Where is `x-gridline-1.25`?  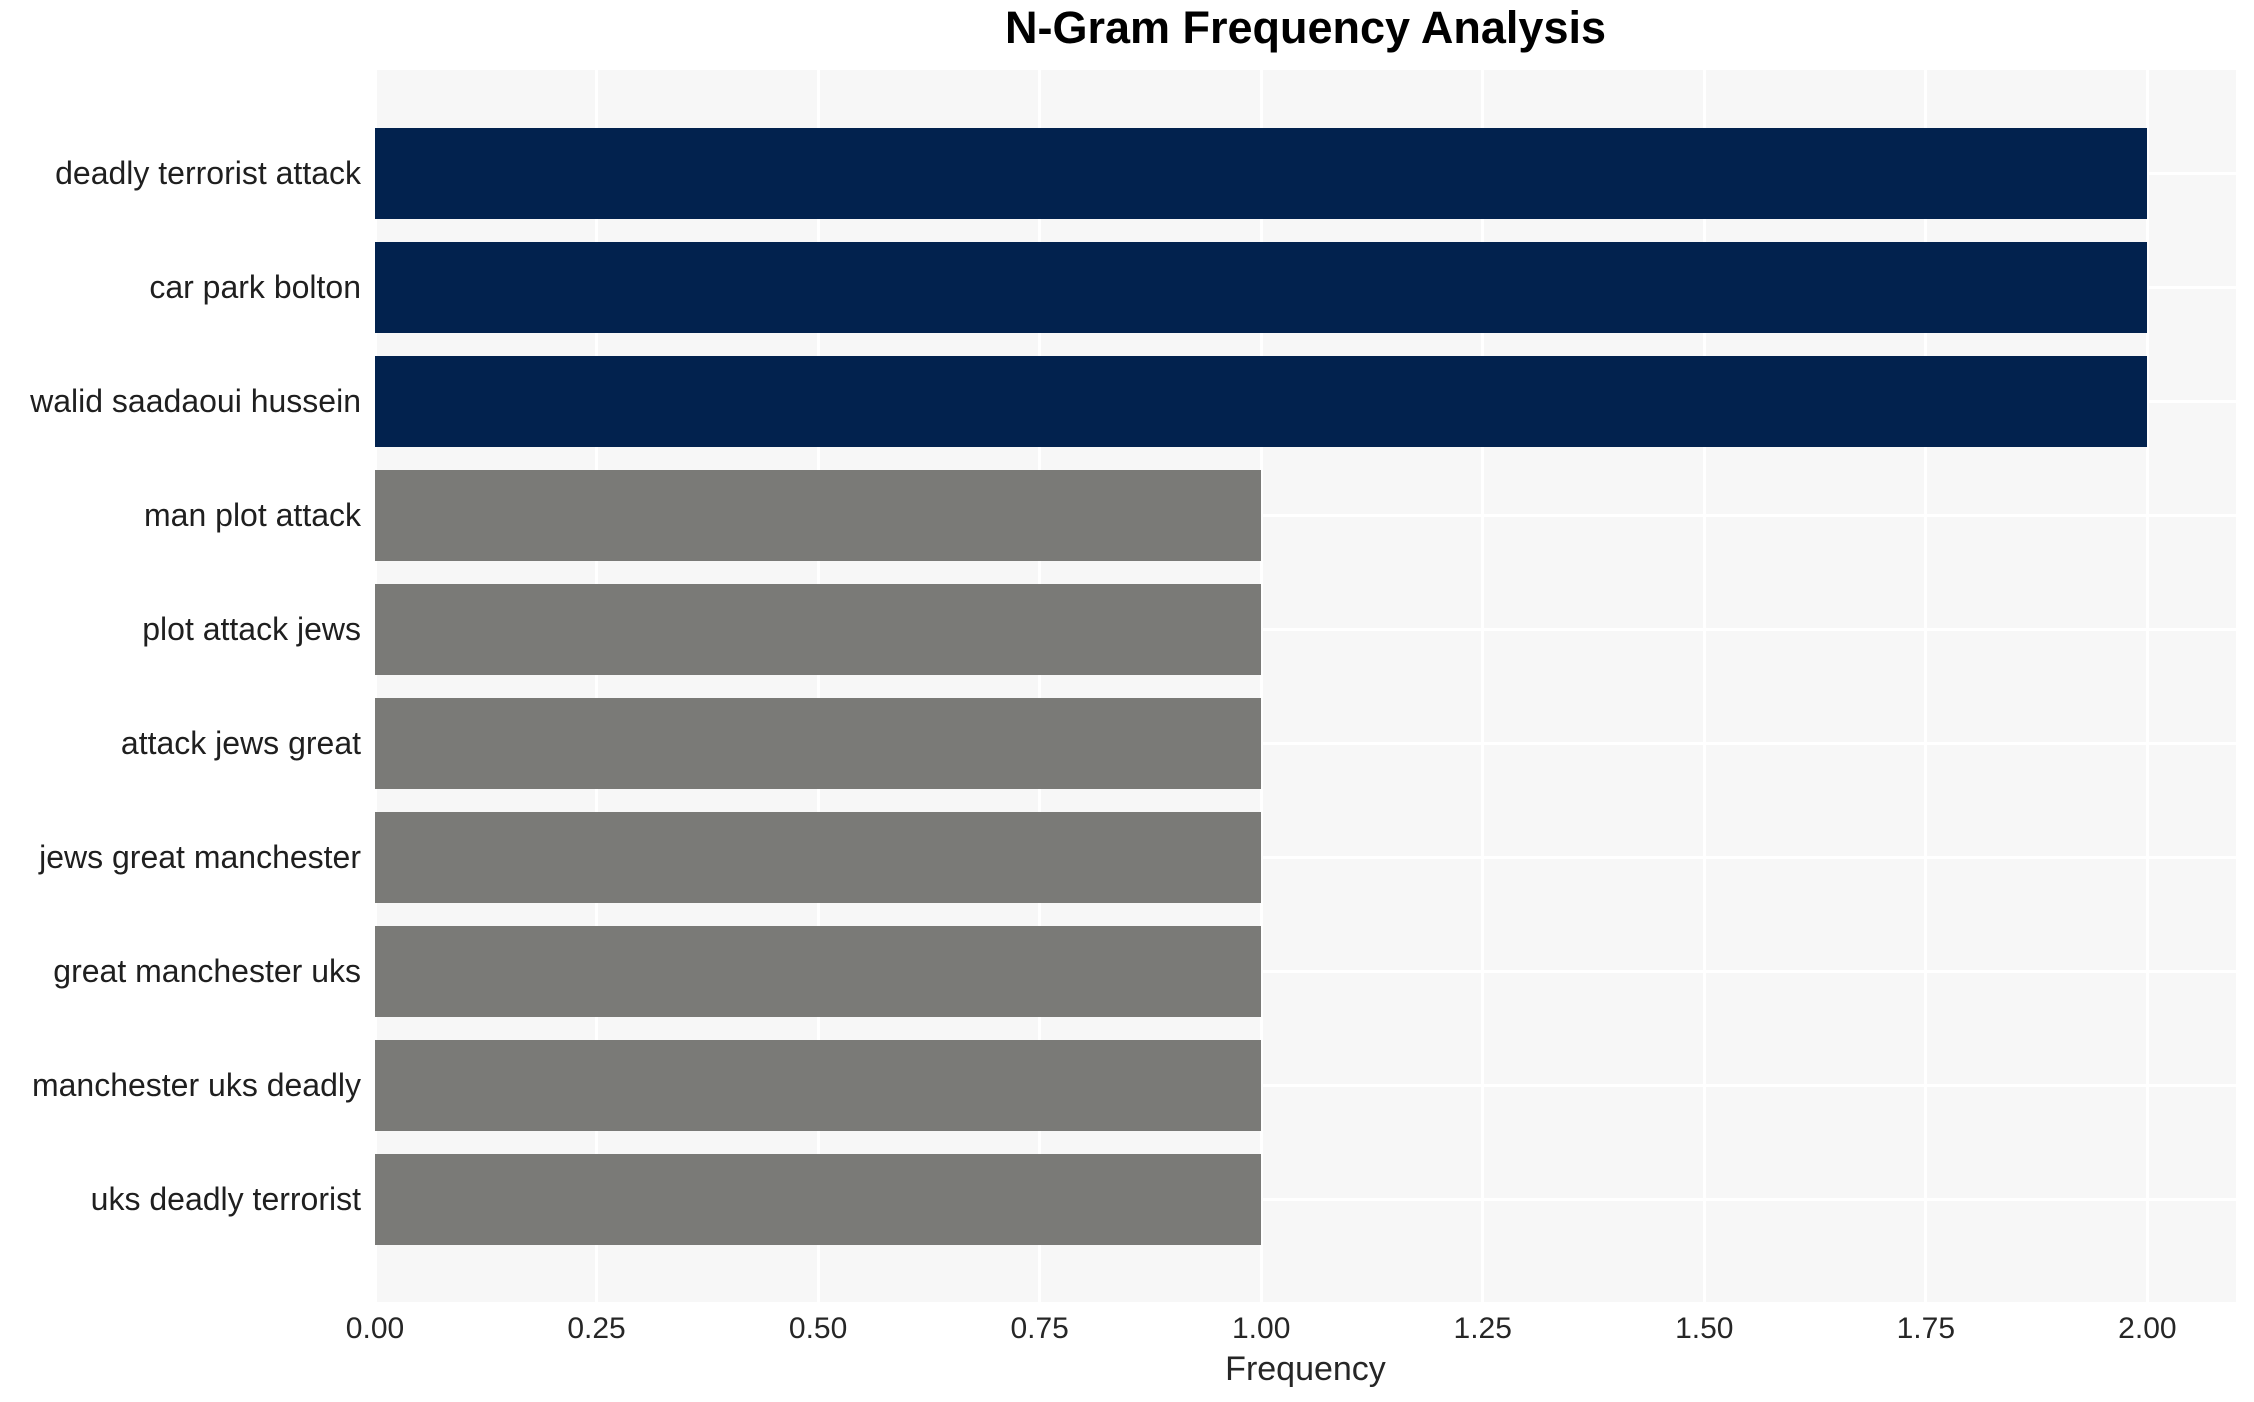
x-gridline-1.25 is located at coordinates (1483, 686).